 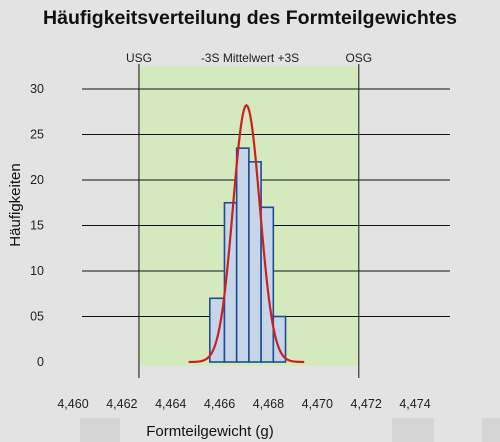 What do you see at coordinates (37, 271) in the screenshot?
I see `y-tick-label-2: 10` at bounding box center [37, 271].